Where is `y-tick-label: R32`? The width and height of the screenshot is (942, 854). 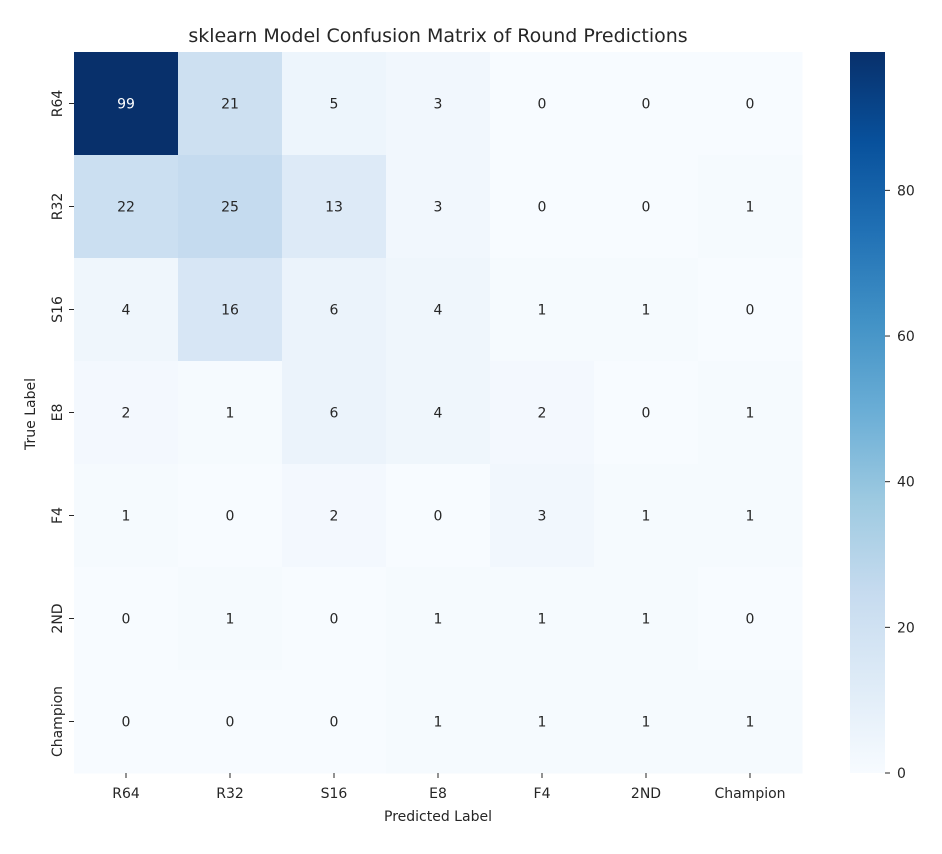 y-tick-label: R32 is located at coordinates (58, 207).